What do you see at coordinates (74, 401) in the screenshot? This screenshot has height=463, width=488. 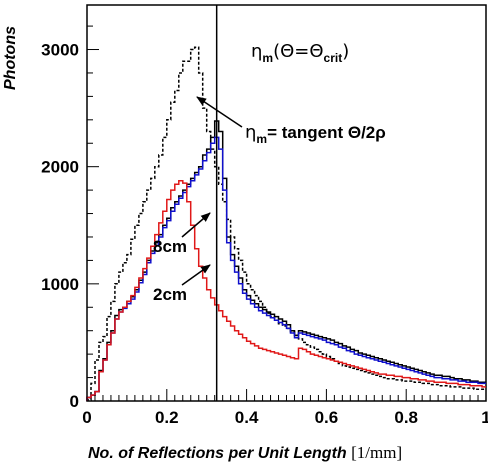 I see `y-tick-label: 0` at bounding box center [74, 401].